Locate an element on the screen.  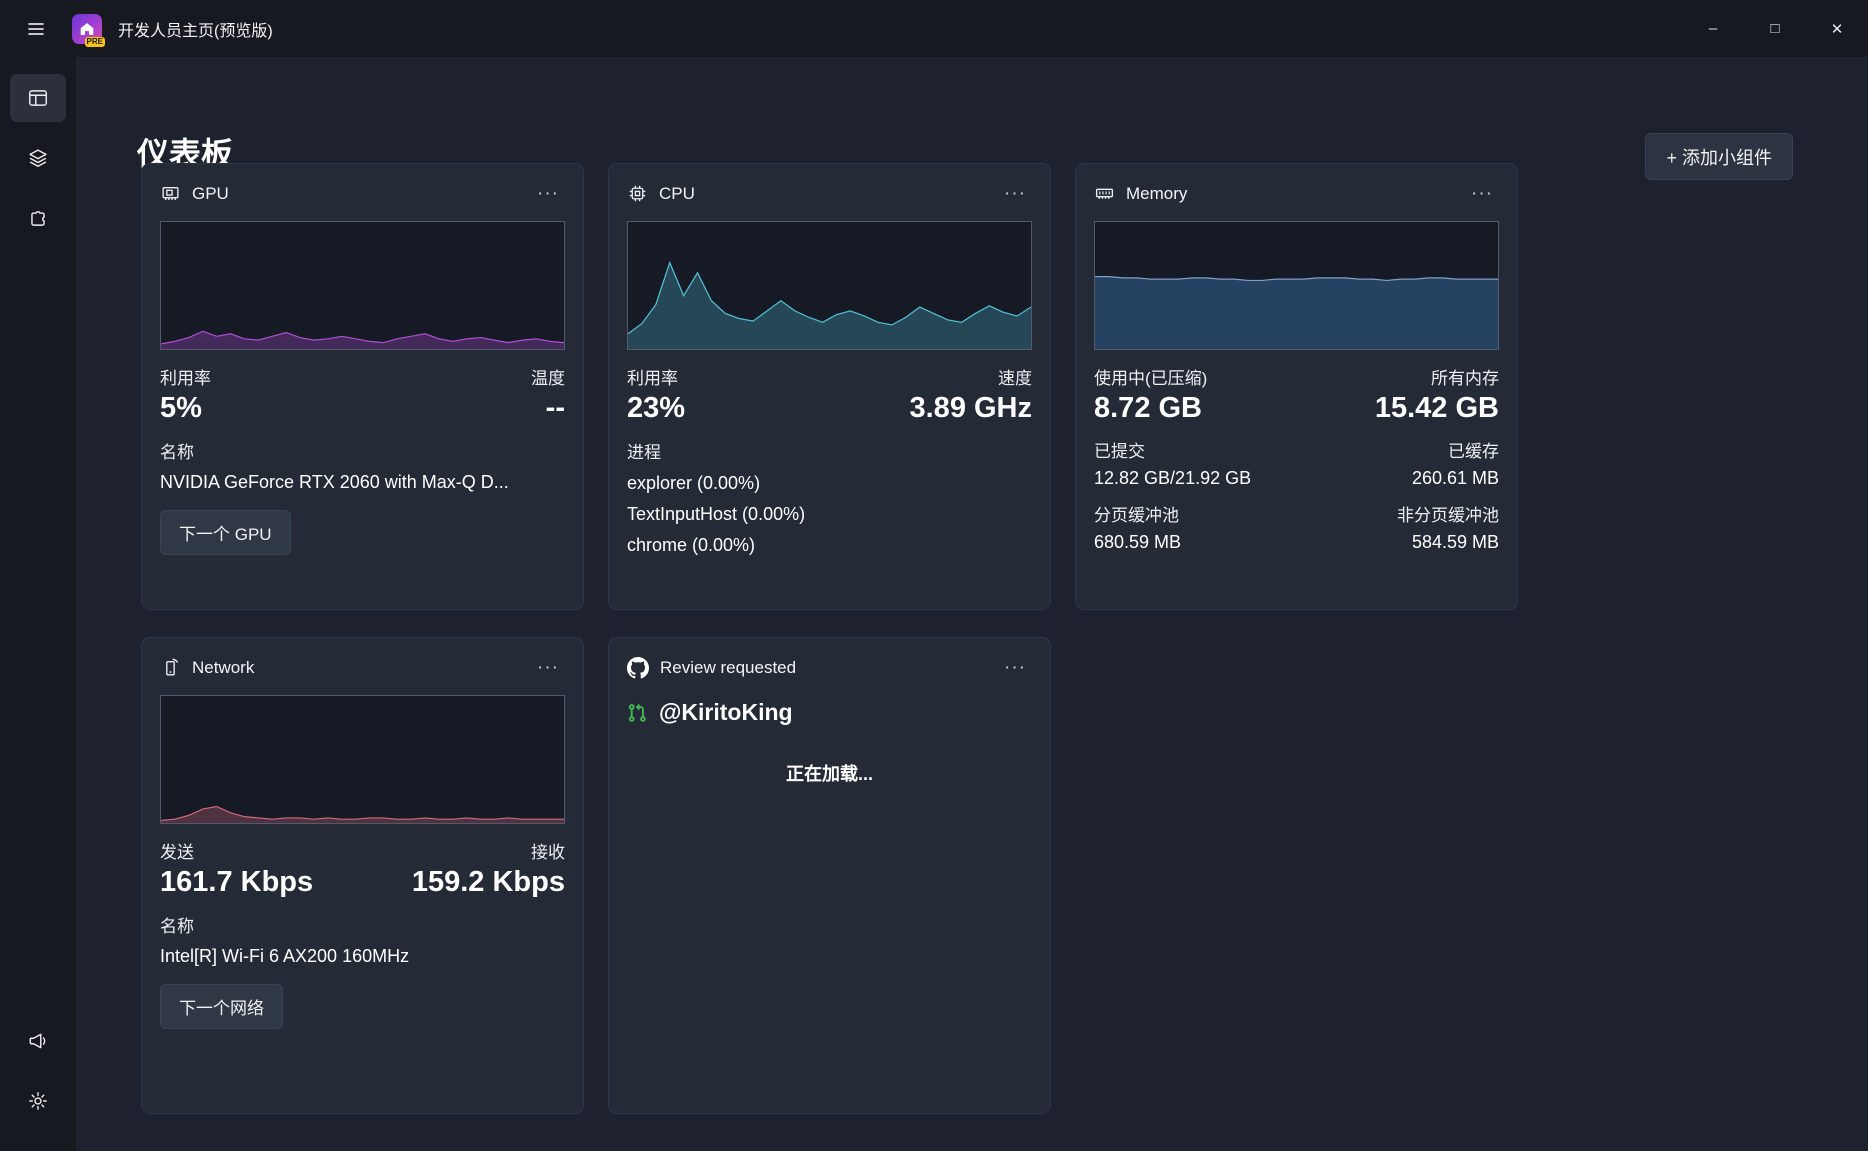
hamburger-icon is located at coordinates (36, 28).